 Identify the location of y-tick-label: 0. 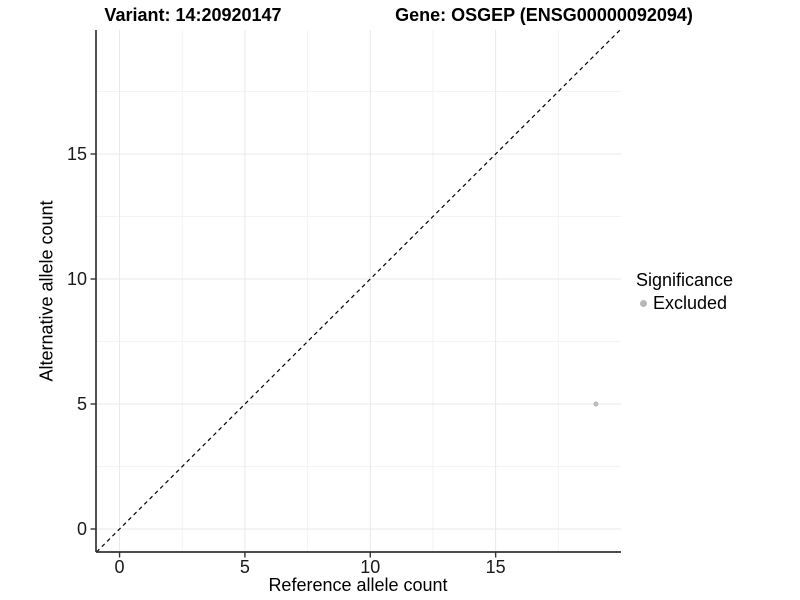
(82, 529).